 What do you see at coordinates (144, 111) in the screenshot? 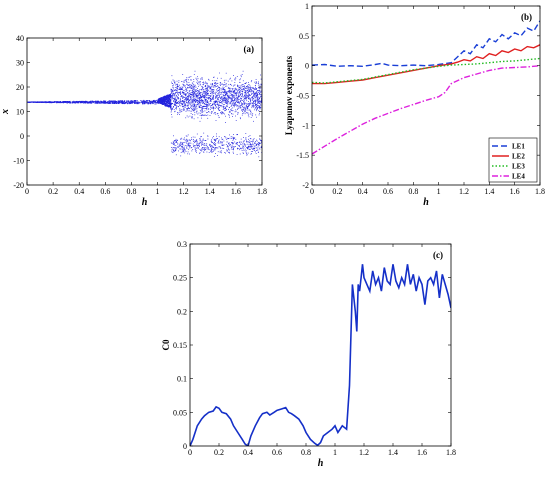
I see `axes-frame` at bounding box center [144, 111].